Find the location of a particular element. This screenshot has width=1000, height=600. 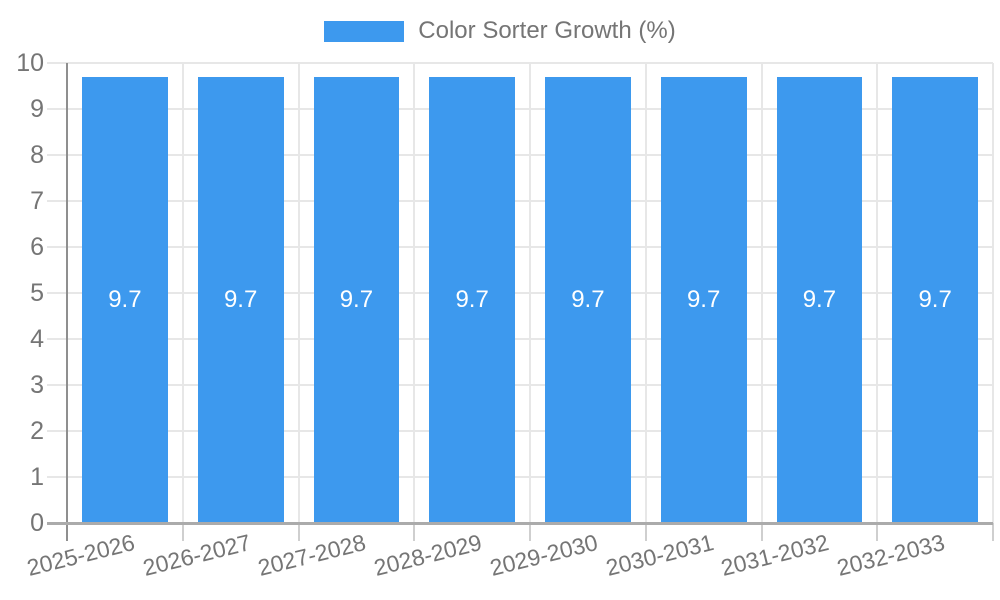

x-axis-label: 2031-2032 is located at coordinates (775, 555).